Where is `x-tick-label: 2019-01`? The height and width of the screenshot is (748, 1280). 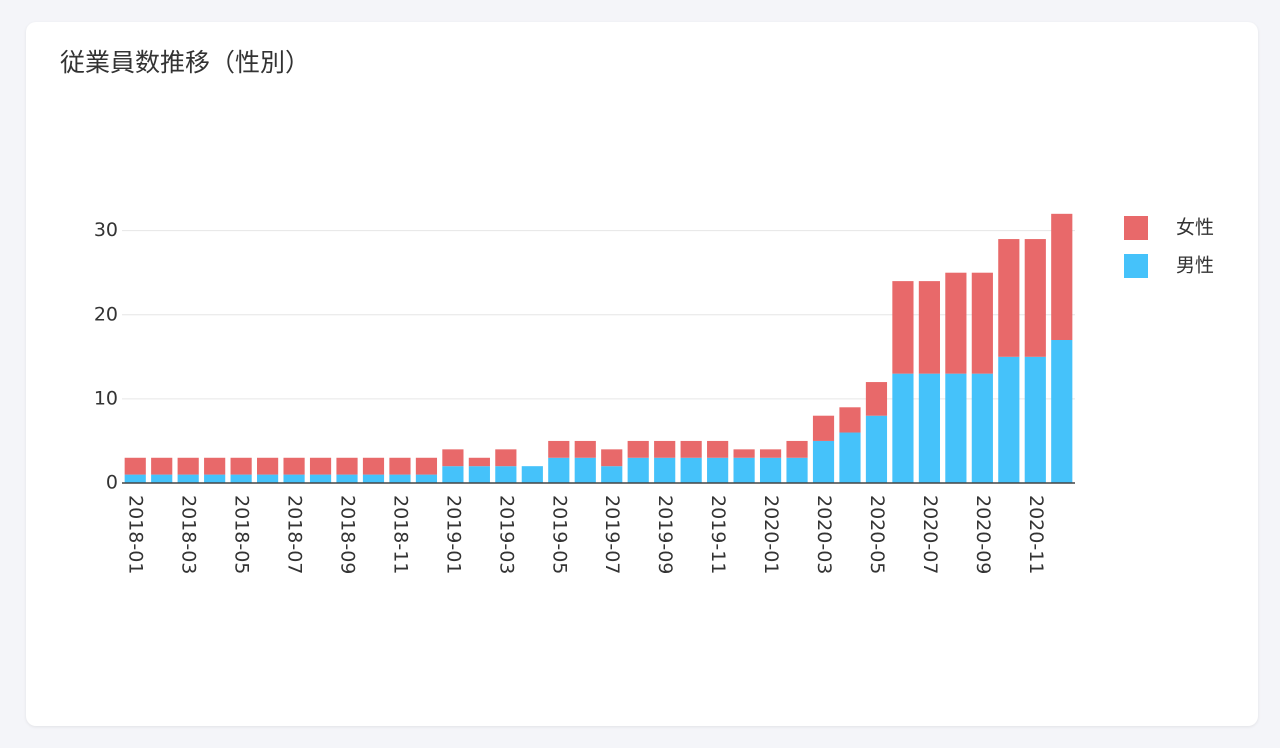 x-tick-label: 2019-01 is located at coordinates (453, 534).